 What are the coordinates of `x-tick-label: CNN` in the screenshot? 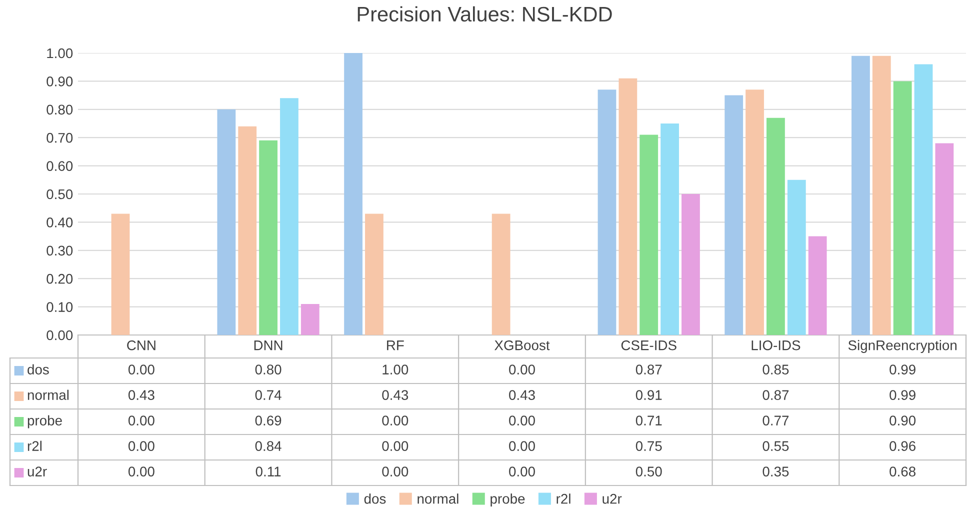 It's located at (141, 345).